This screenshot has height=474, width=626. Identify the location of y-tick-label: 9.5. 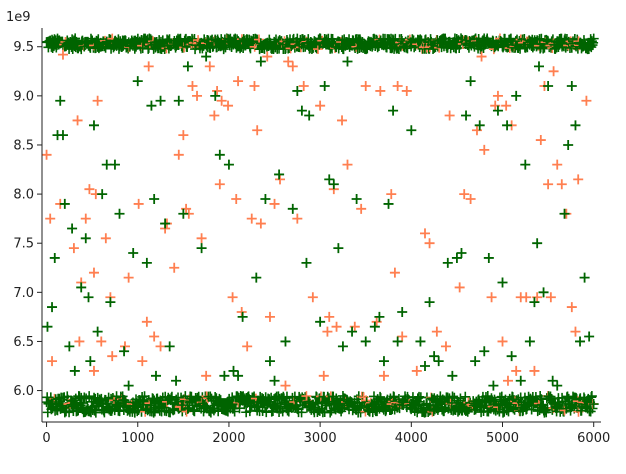
(23, 47).